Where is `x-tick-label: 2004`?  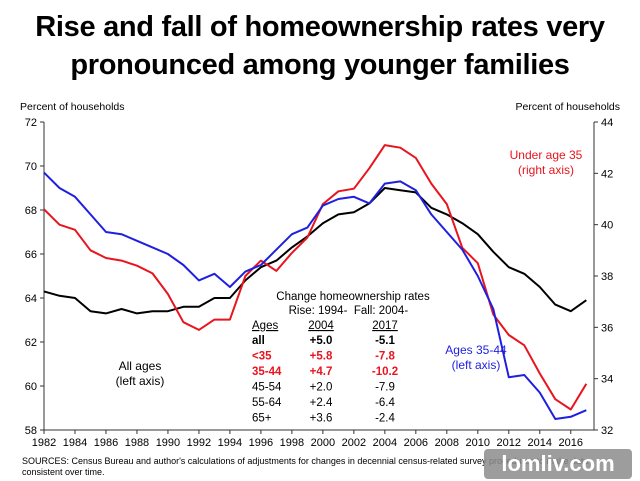 x-tick-label: 2004 is located at coordinates (385, 442).